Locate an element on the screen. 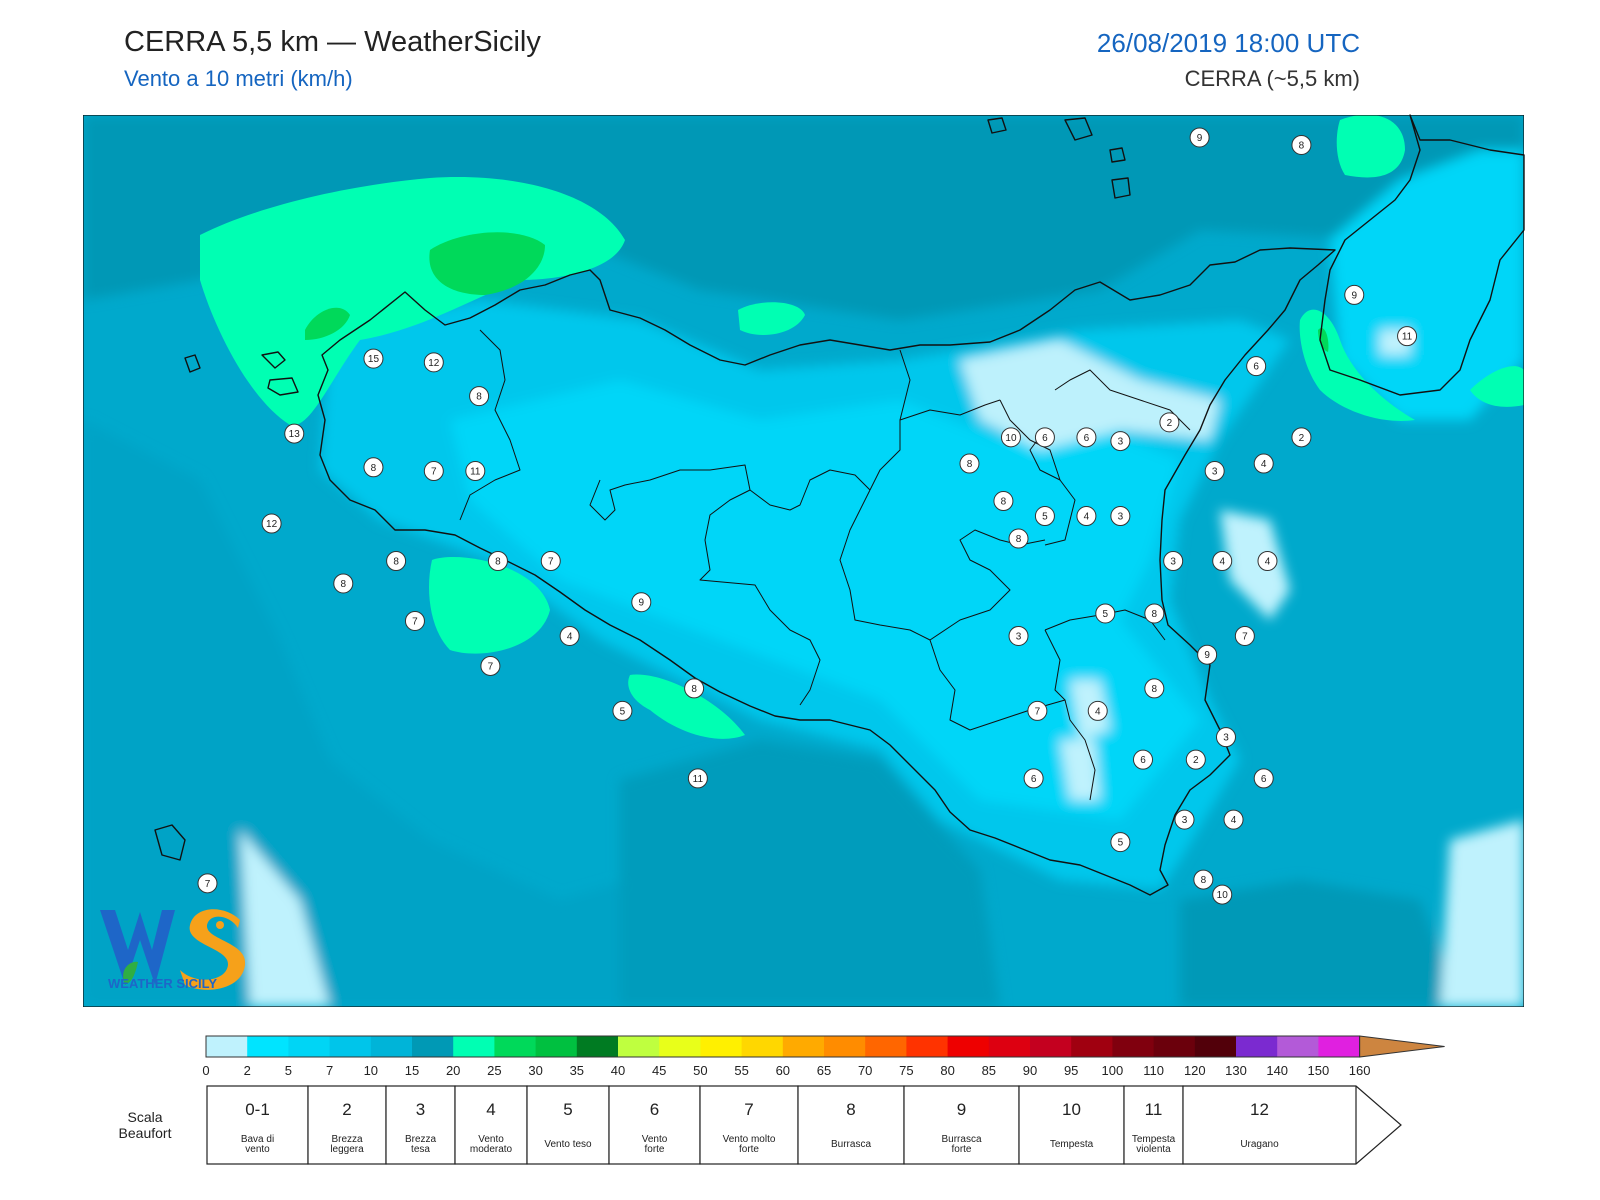  station-wind-value: 5 is located at coordinates (1045, 517).